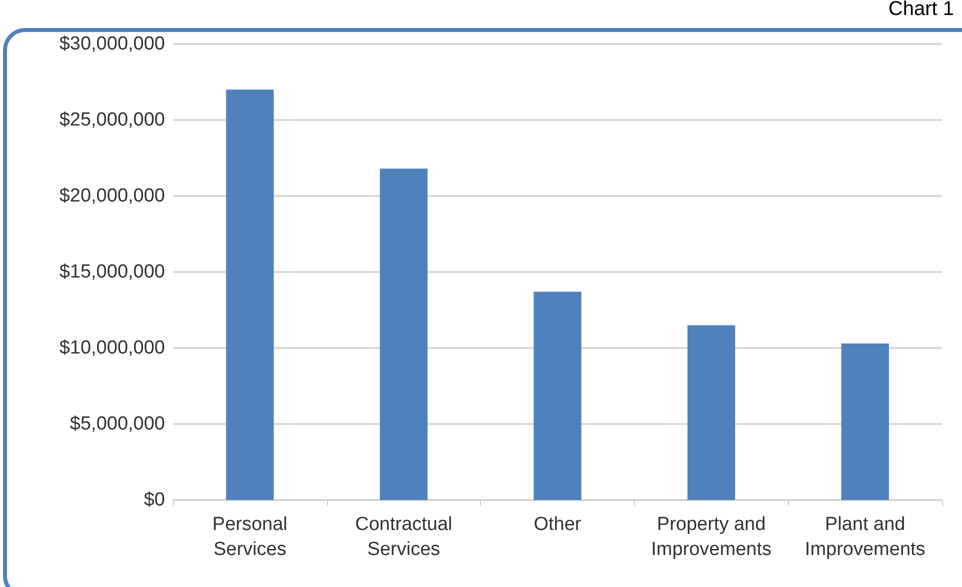 The image size is (962, 587). I want to click on chart-title: Chart 1, so click(921, 10).